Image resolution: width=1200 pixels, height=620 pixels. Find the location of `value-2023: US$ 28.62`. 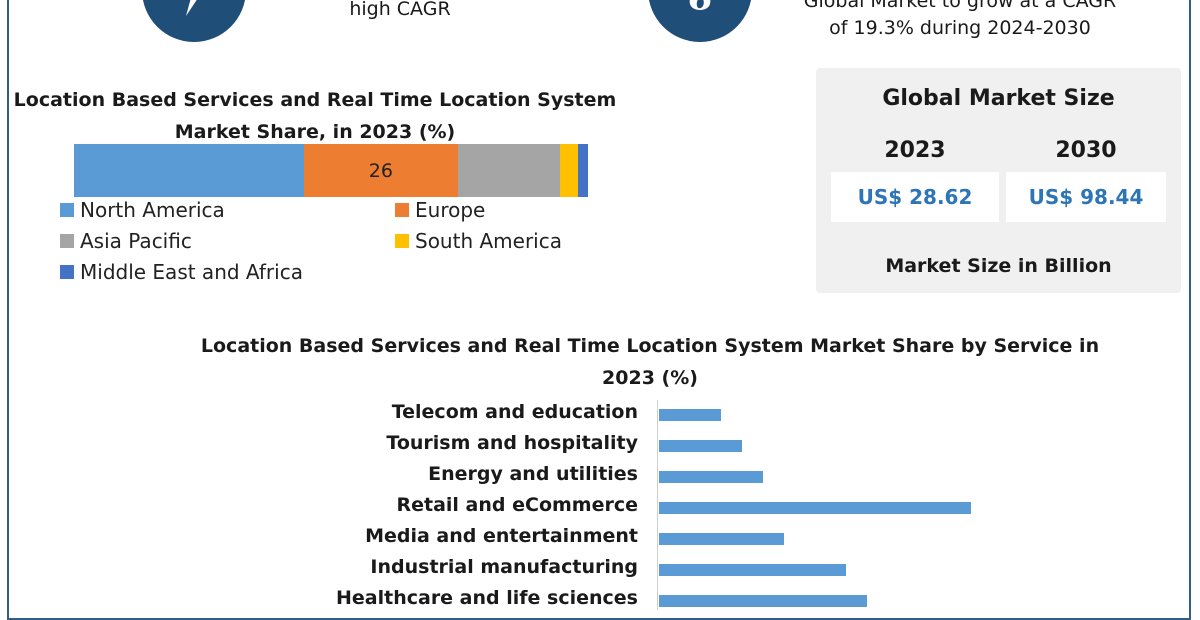

value-2023: US$ 28.62 is located at coordinates (915, 197).